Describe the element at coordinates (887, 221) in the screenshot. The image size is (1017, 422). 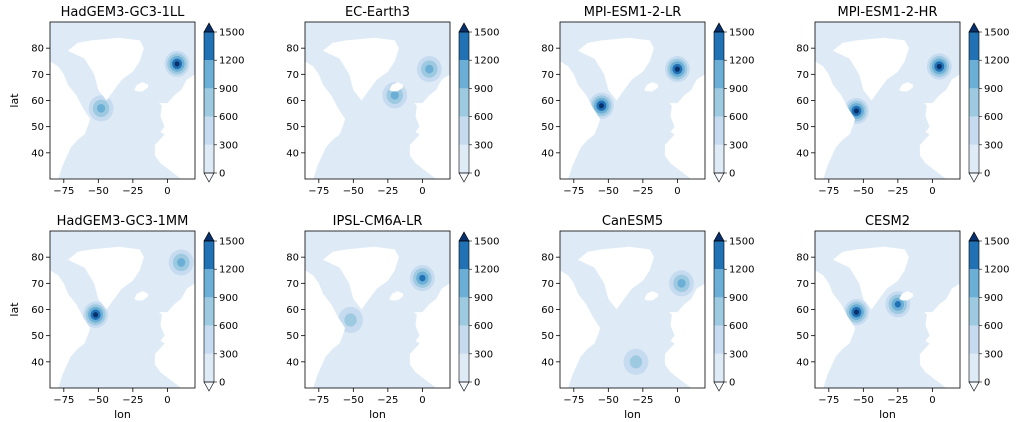
I see `panel-title: CESM2` at that location.